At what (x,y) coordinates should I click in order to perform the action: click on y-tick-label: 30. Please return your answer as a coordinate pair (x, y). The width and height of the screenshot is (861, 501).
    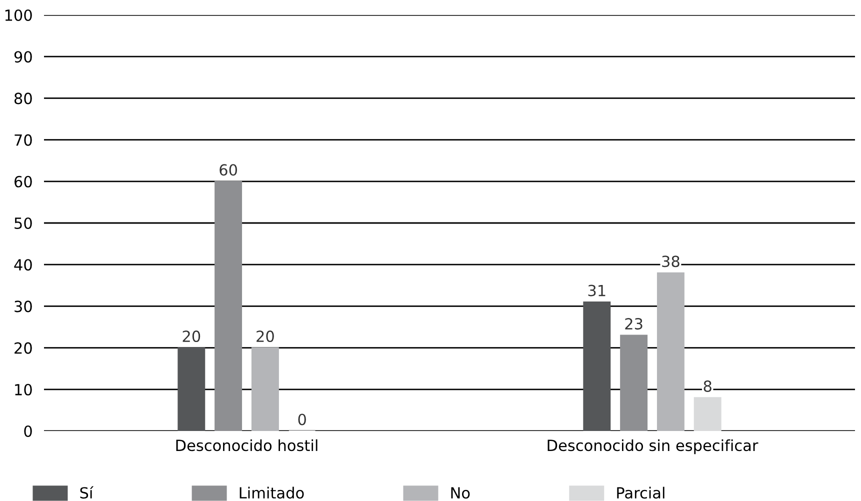
    Looking at the image, I should click on (23, 306).